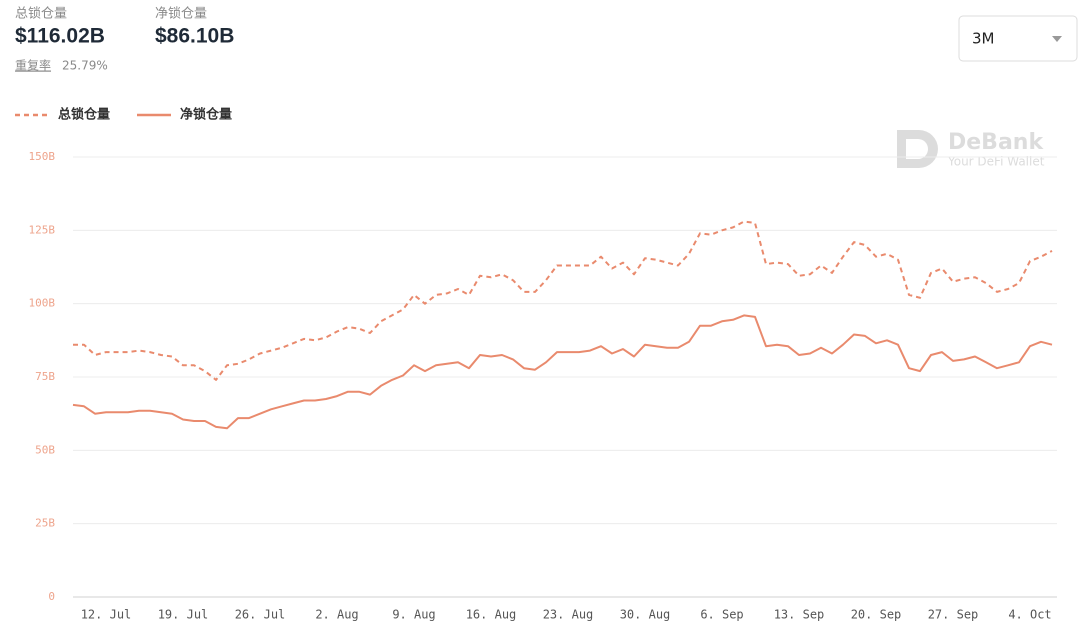  Describe the element at coordinates (33, 65) in the screenshot. I see `ratio-label: 重复率` at that location.